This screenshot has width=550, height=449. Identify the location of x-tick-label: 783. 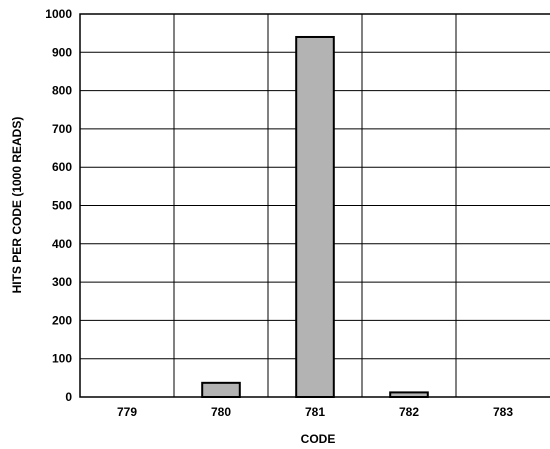
(503, 412).